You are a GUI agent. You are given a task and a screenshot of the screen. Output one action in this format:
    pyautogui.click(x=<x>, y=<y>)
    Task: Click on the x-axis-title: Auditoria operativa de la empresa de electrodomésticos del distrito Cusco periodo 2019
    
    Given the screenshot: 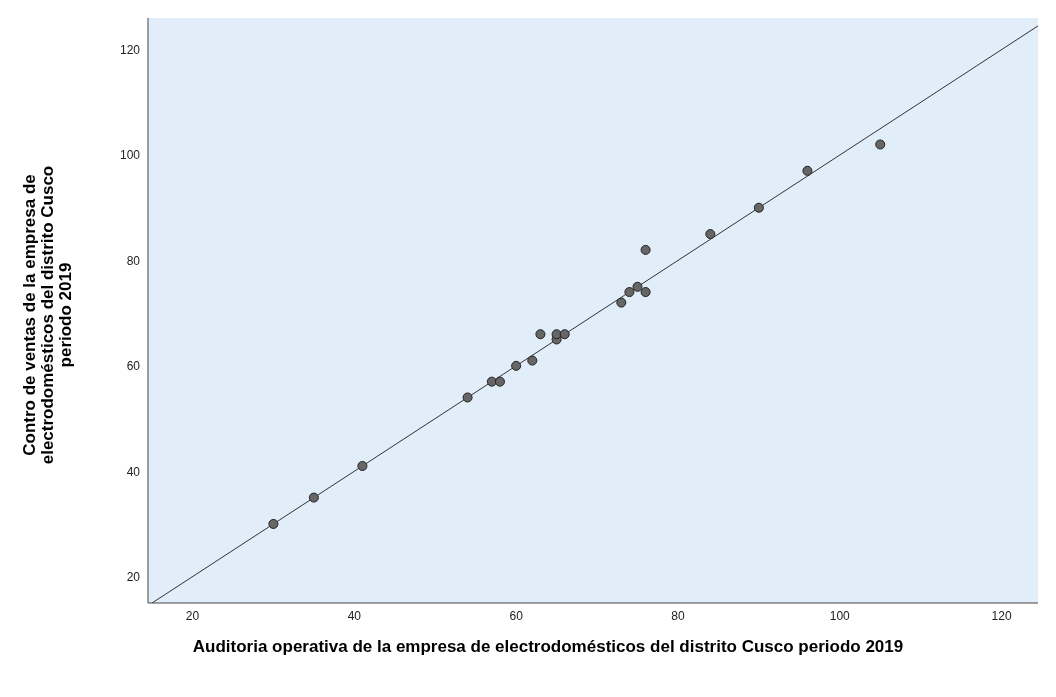 What is the action you would take?
    pyautogui.click(x=548, y=646)
    